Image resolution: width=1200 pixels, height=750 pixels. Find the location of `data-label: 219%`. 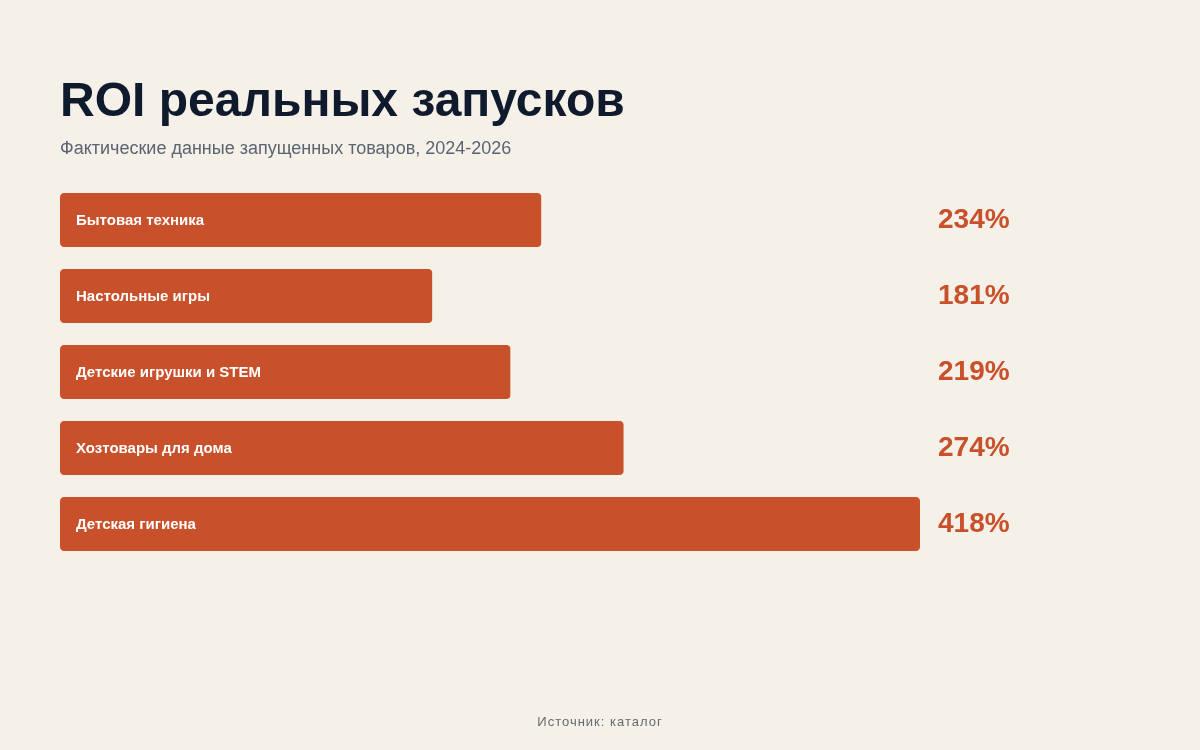

data-label: 219% is located at coordinates (974, 370).